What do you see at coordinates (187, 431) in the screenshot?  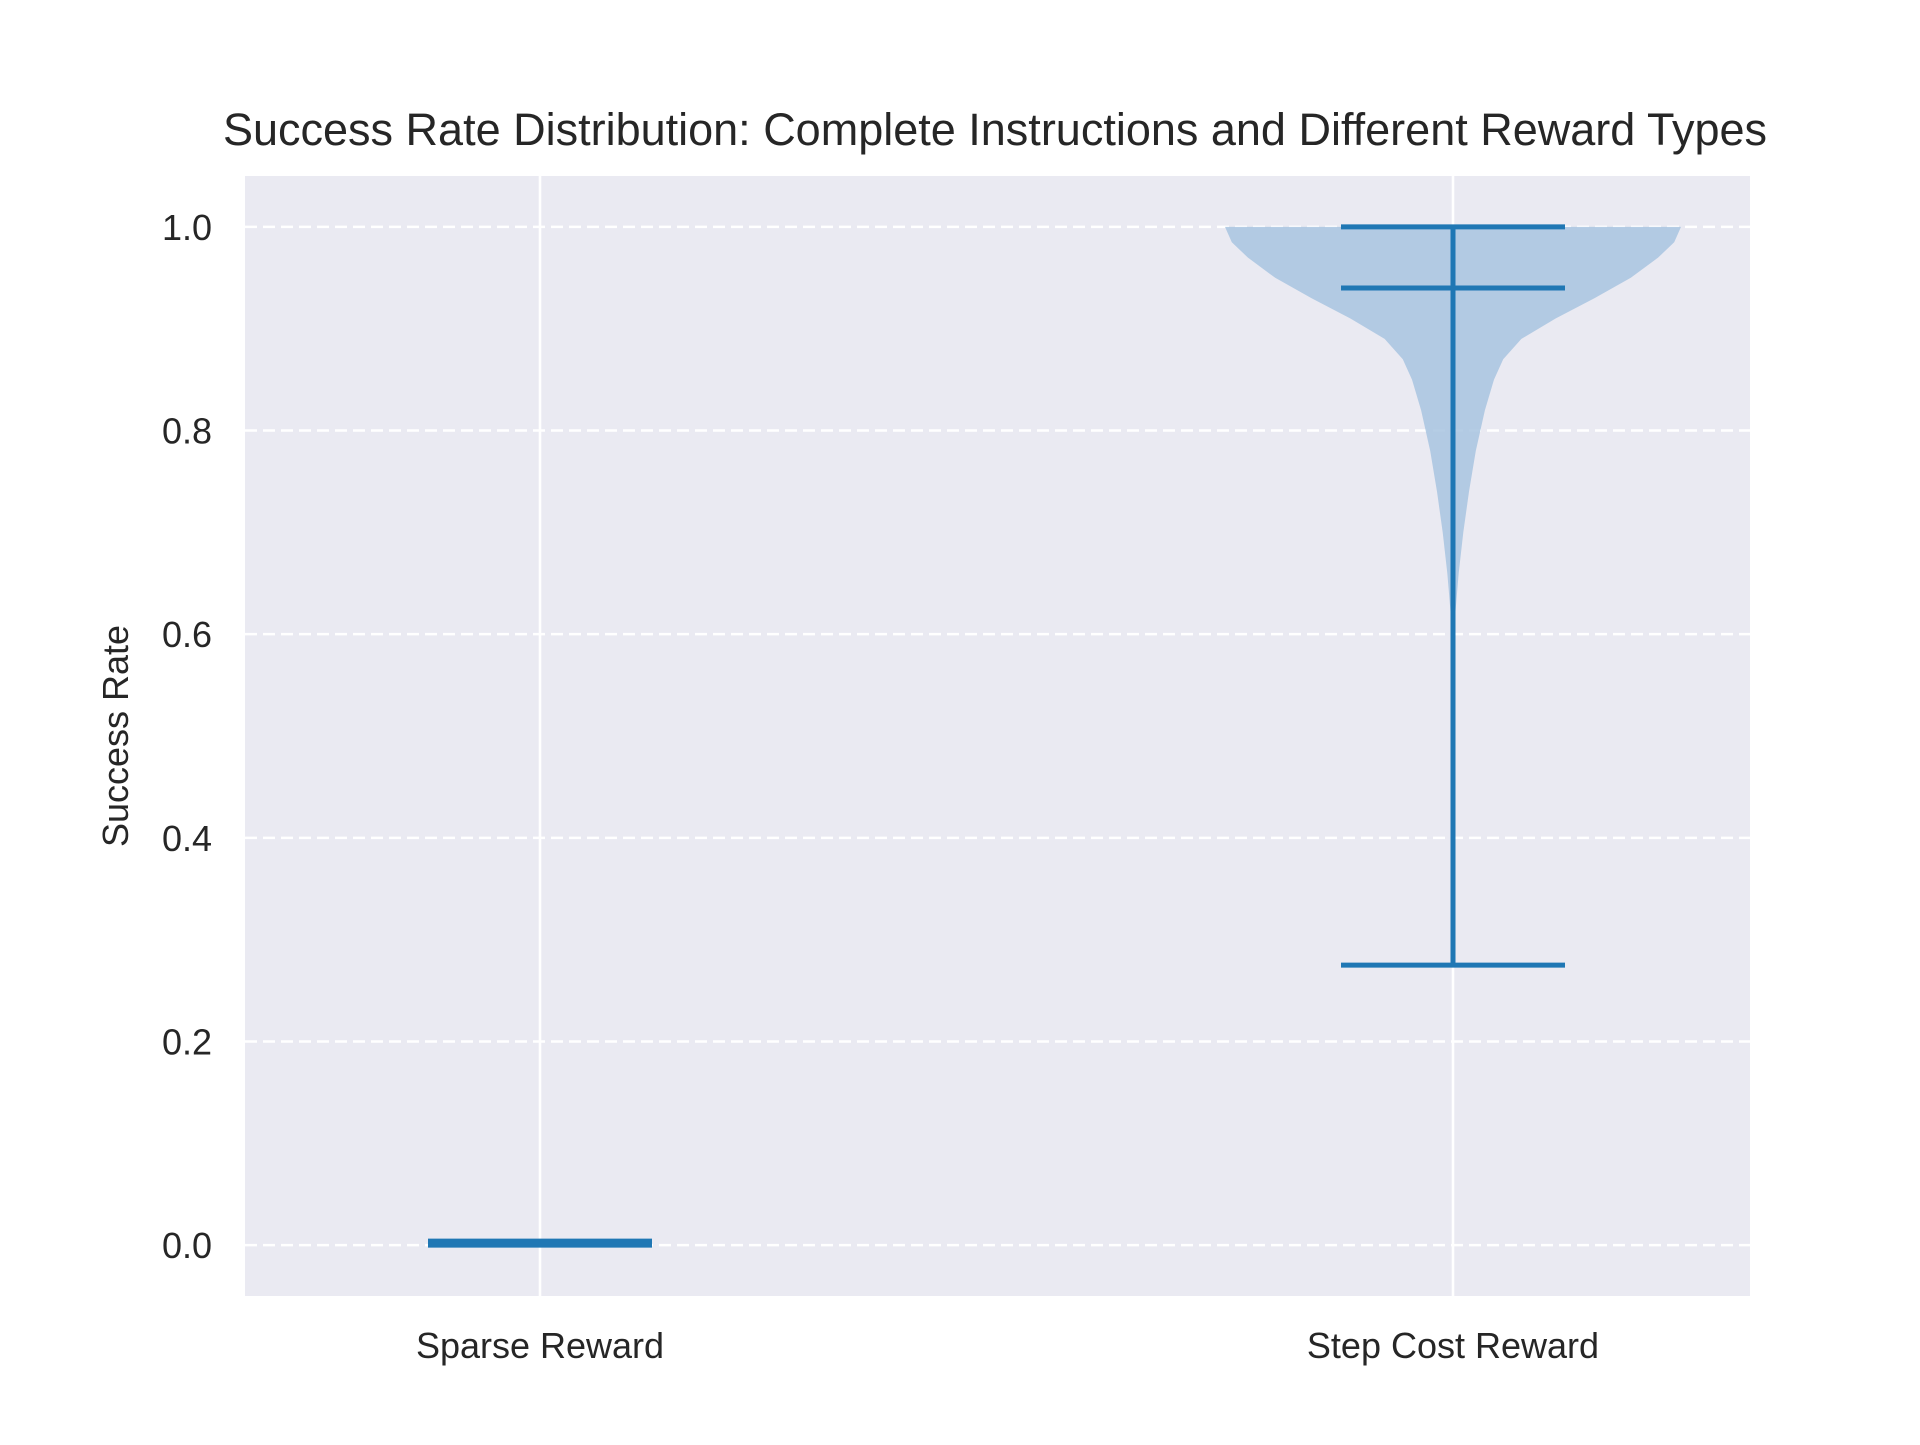 I see `y-tick-label-4: 0.8` at bounding box center [187, 431].